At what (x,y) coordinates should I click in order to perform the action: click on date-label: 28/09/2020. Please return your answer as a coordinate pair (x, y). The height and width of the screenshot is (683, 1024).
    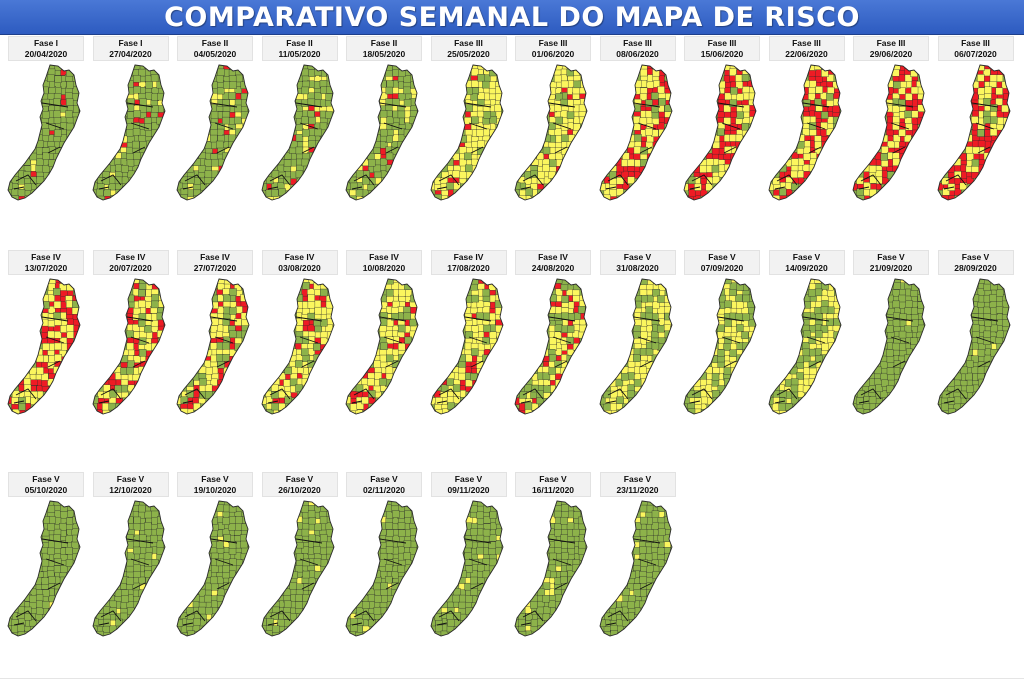
    Looking at the image, I should click on (975, 268).